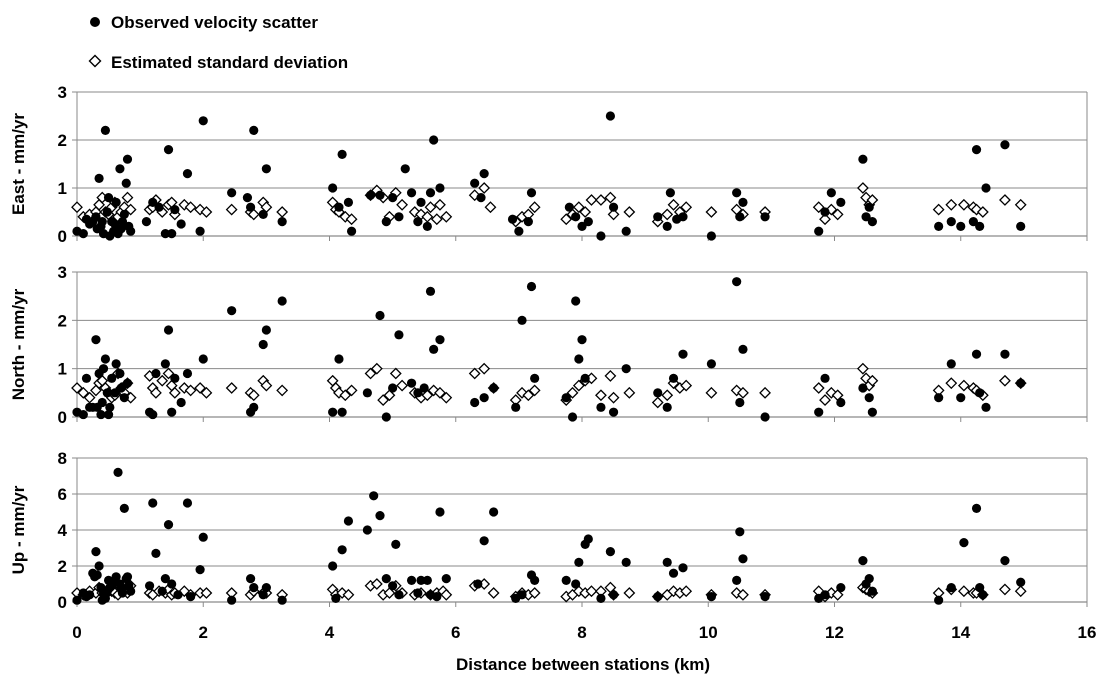 The height and width of the screenshot is (680, 1101). I want to click on x-tick-label: 8, so click(581, 632).